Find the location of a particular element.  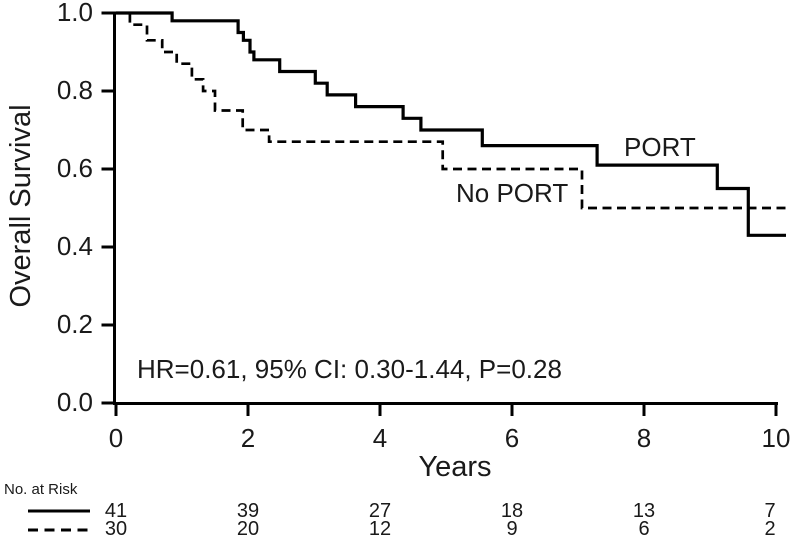

x-tick-label: 6 is located at coordinates (512, 438).